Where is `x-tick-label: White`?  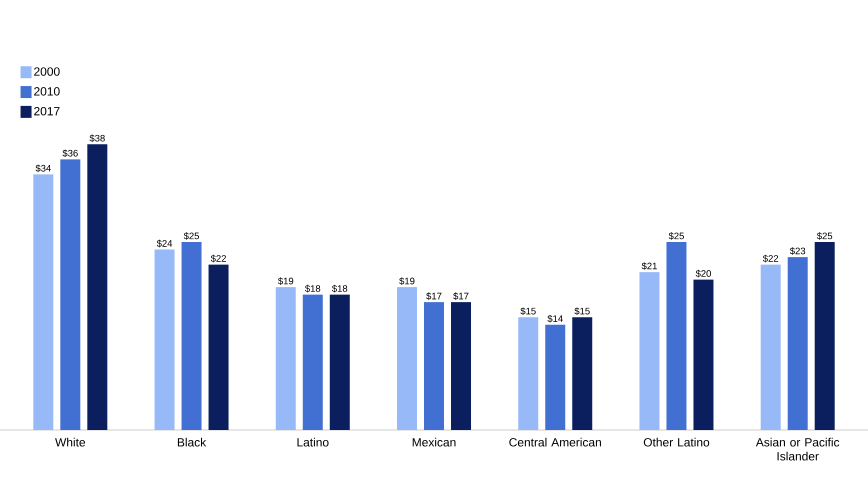 x-tick-label: White is located at coordinates (70, 442).